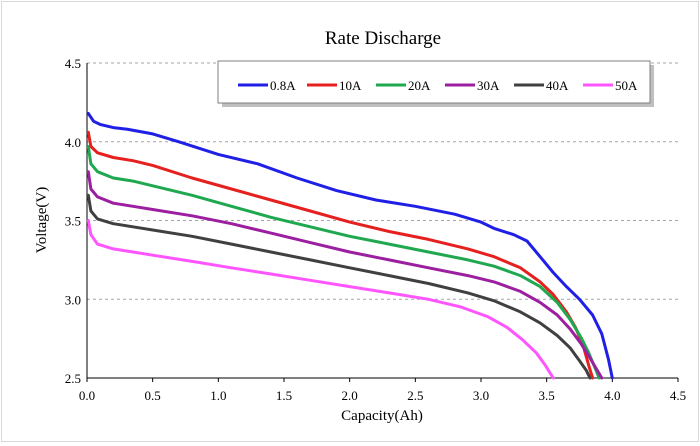 The image size is (700, 446). What do you see at coordinates (612, 395) in the screenshot?
I see `x-tick-label: 4.0` at bounding box center [612, 395].